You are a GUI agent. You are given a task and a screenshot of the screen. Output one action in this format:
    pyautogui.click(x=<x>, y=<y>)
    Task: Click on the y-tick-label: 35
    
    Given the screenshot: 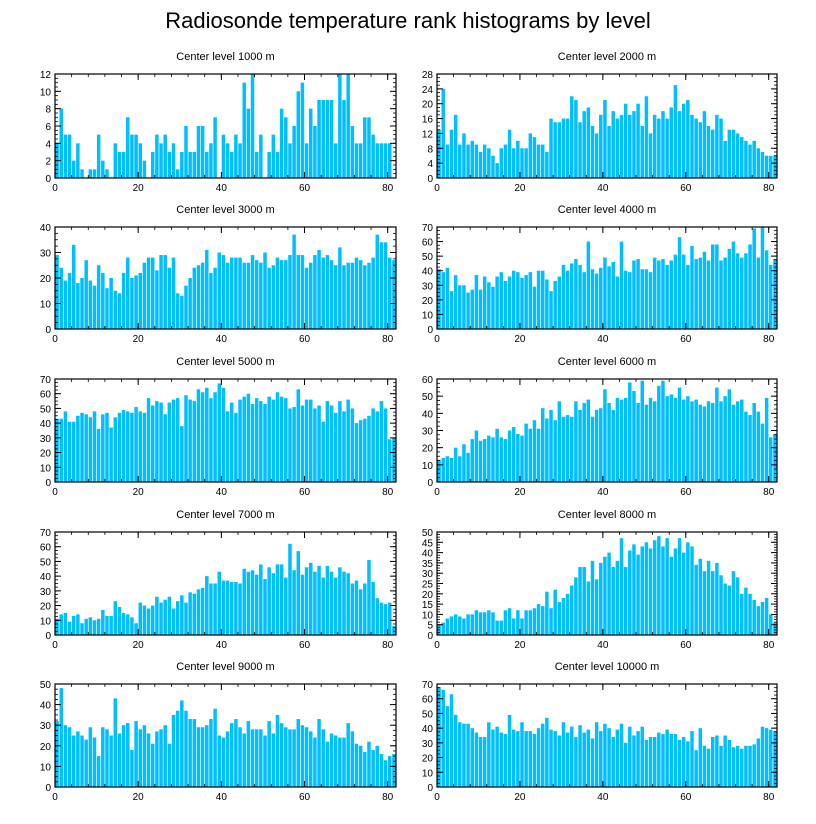 What is the action you would take?
    pyautogui.click(x=428, y=564)
    